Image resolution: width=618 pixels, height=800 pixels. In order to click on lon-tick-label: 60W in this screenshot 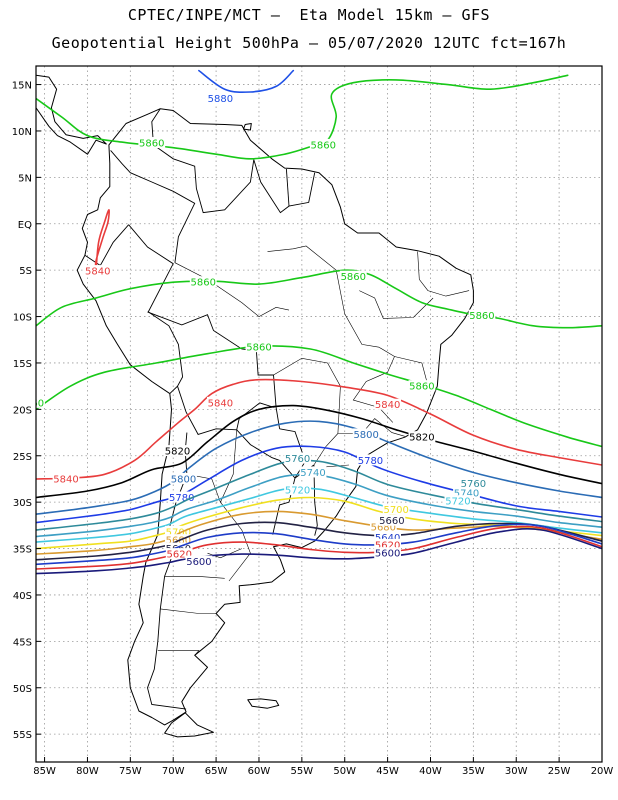, I will do `click(259, 771)`.